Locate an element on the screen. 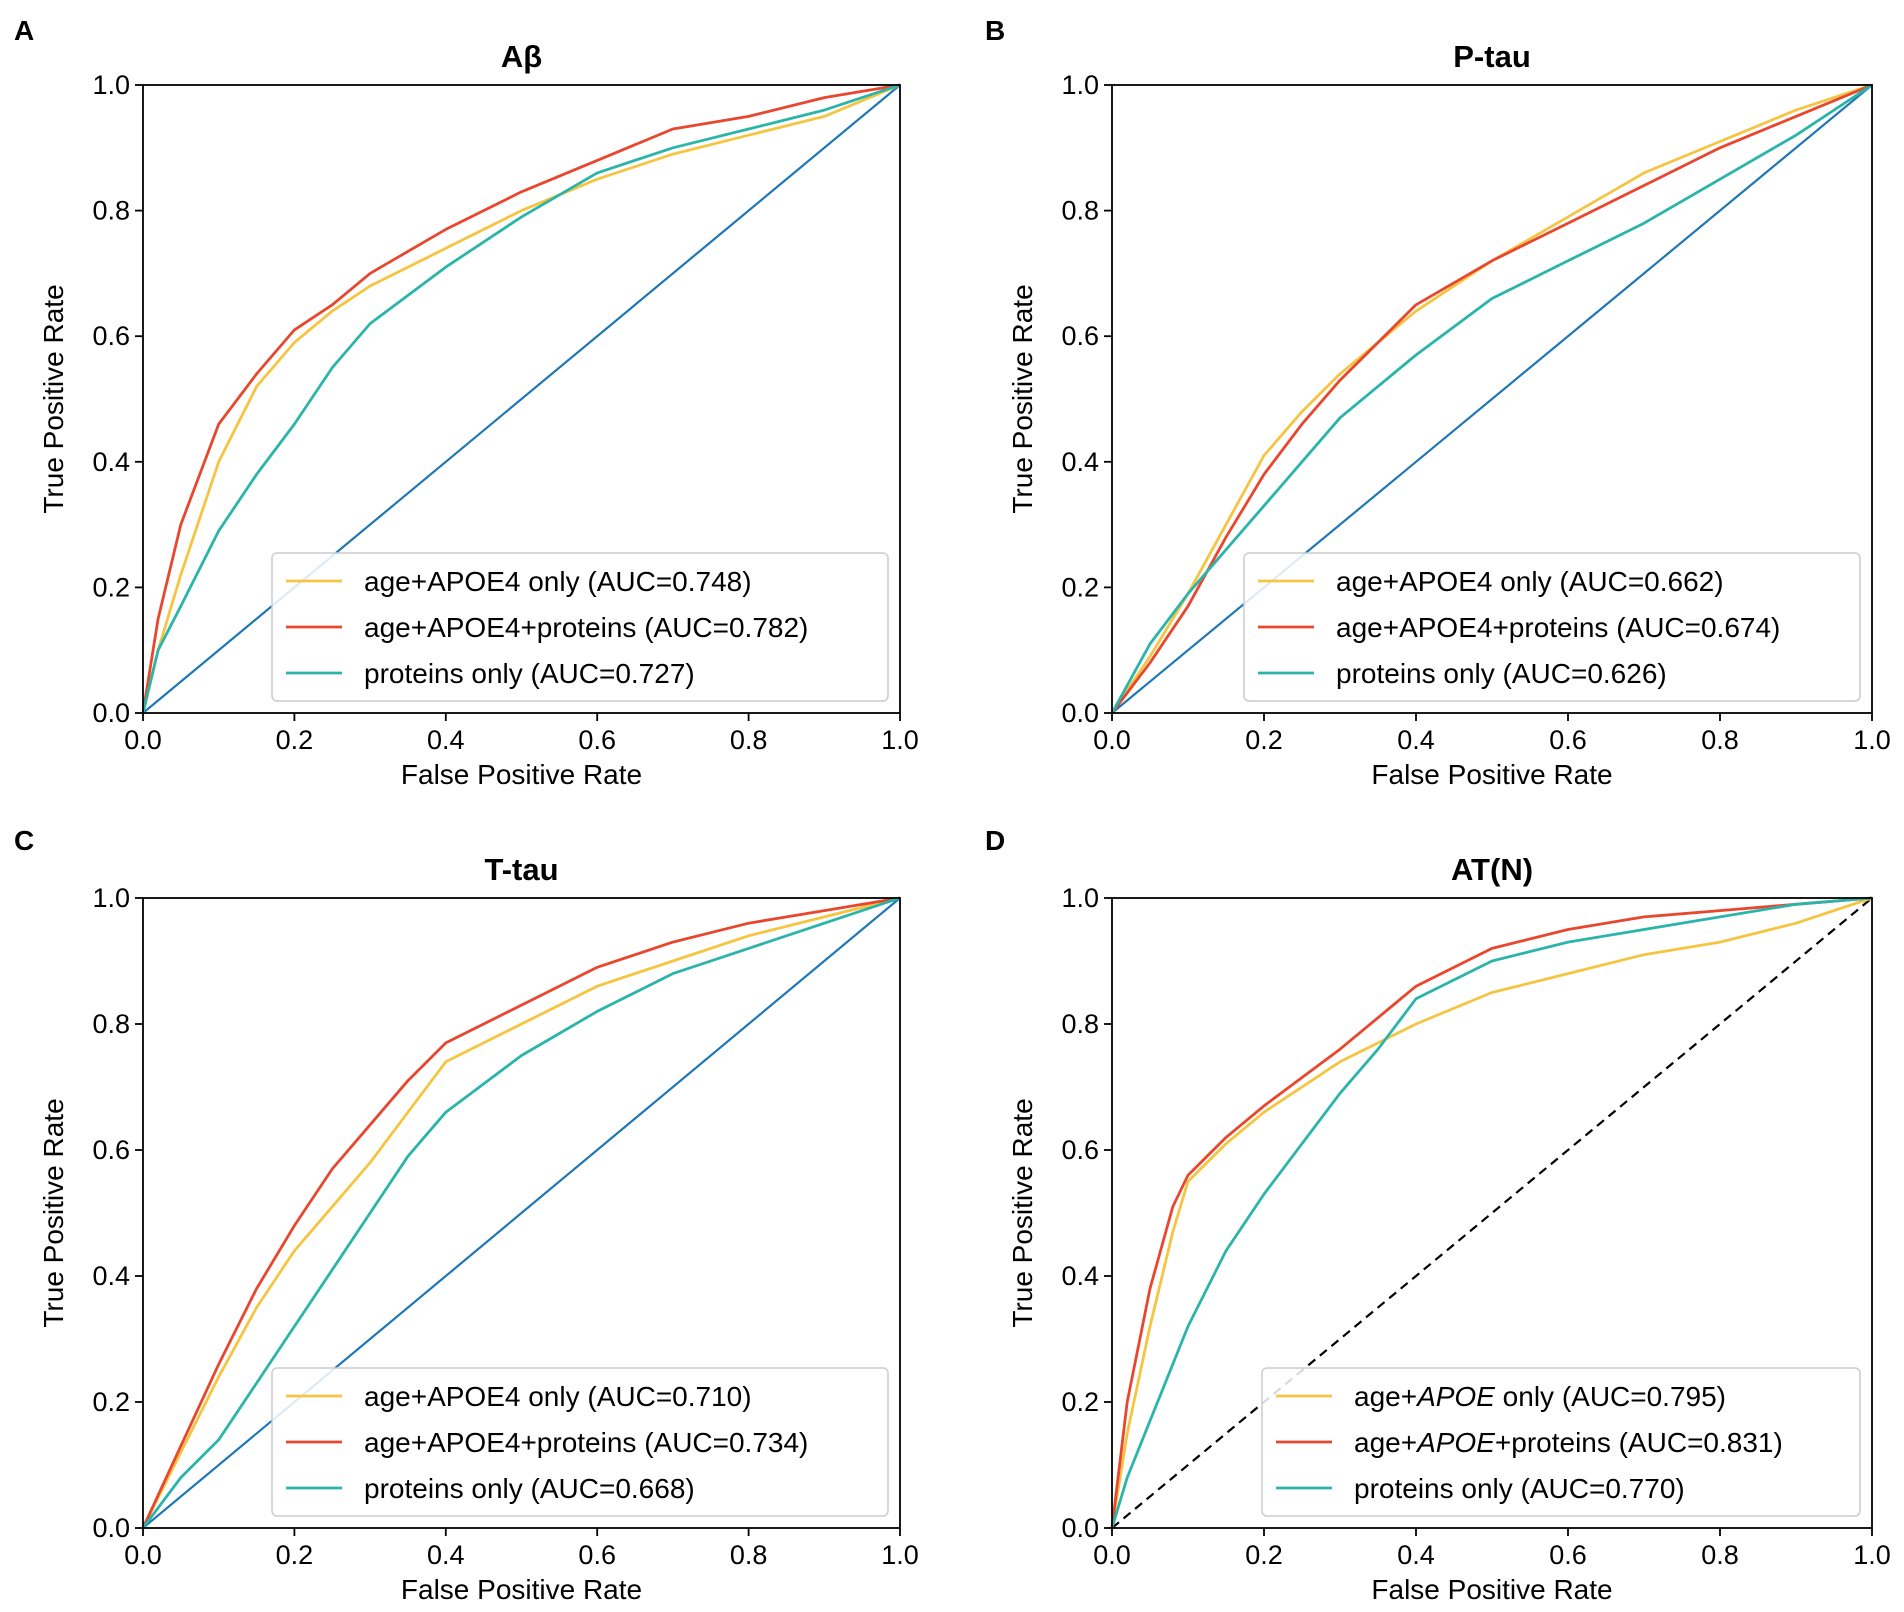 This screenshot has height=1612, width=1904. chart-title: Aβ is located at coordinates (521, 56).